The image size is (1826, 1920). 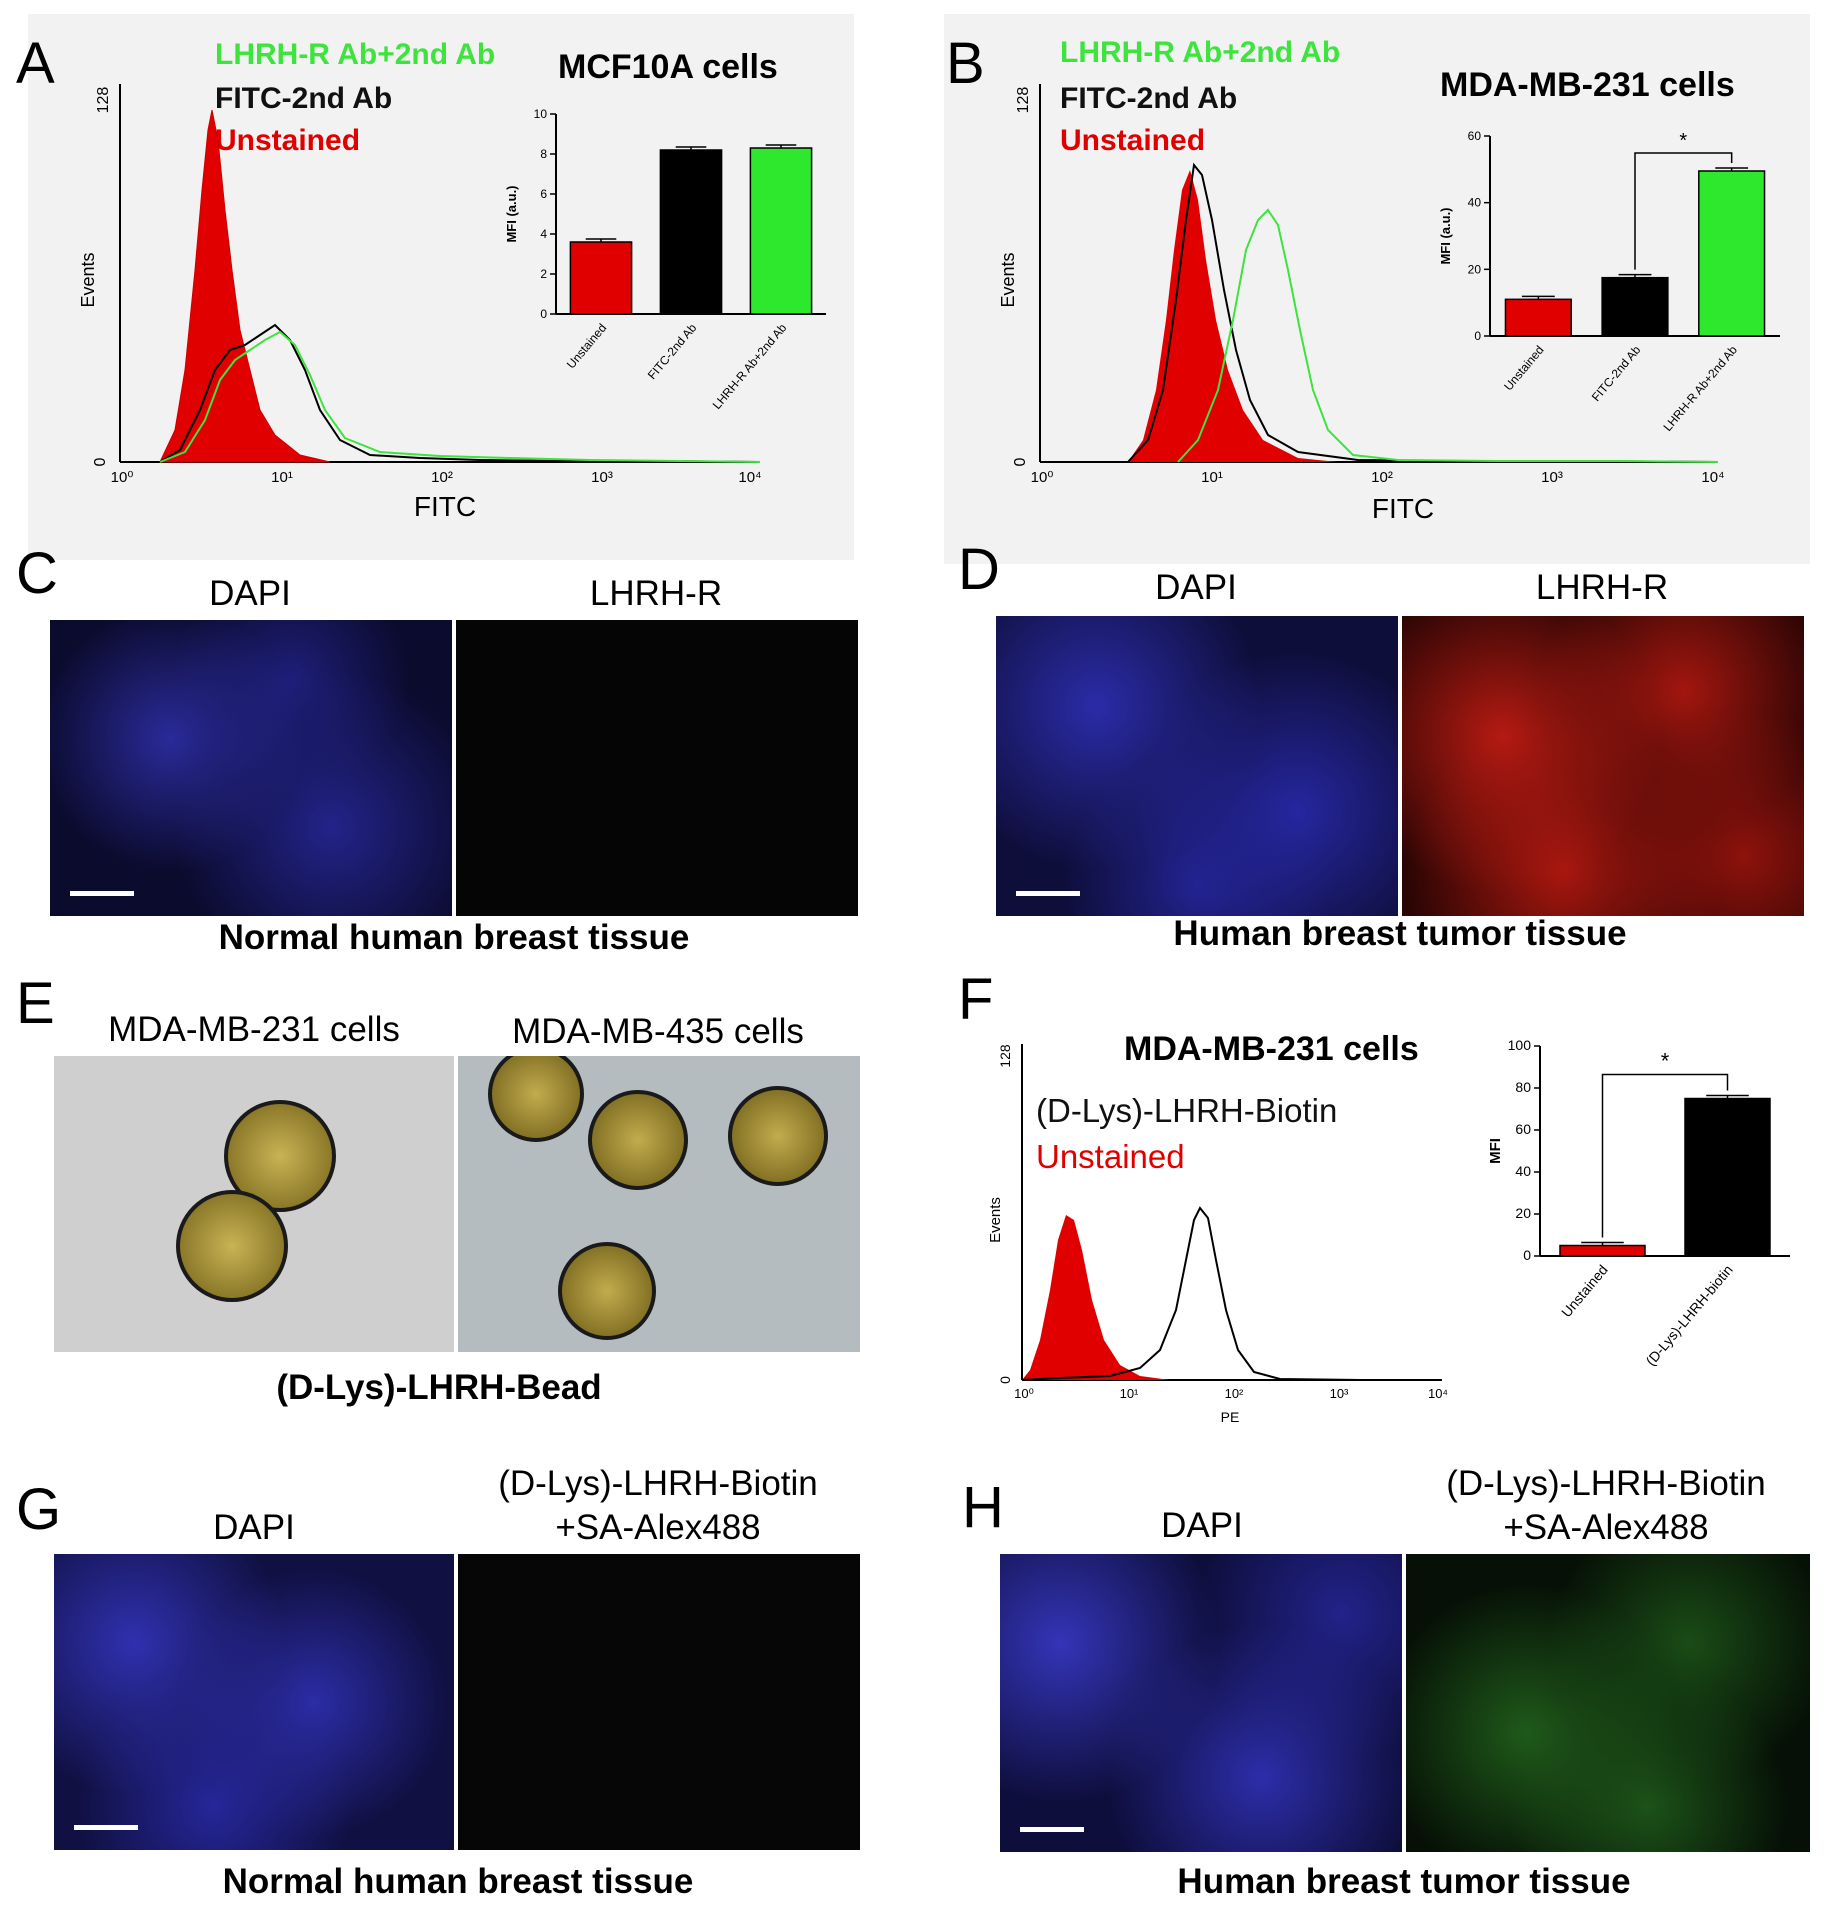 I want to click on panel-a-letter: A, so click(x=35, y=63).